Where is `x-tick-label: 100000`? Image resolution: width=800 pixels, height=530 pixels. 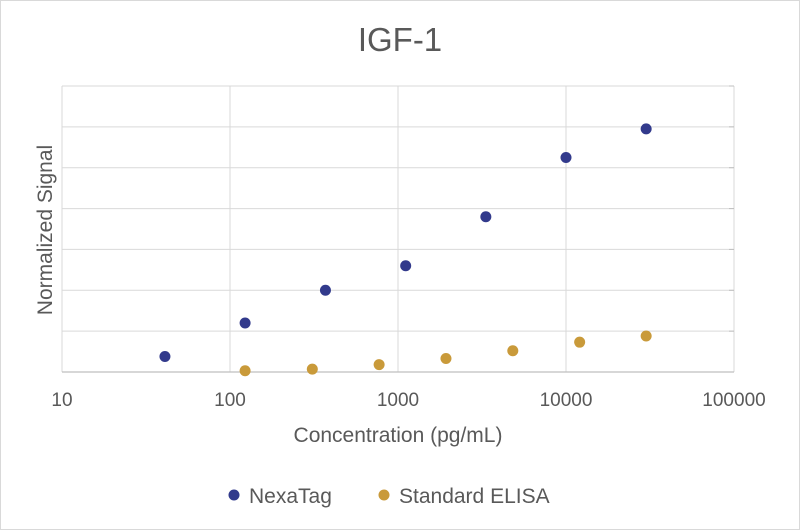
x-tick-label: 100000 is located at coordinates (733, 400).